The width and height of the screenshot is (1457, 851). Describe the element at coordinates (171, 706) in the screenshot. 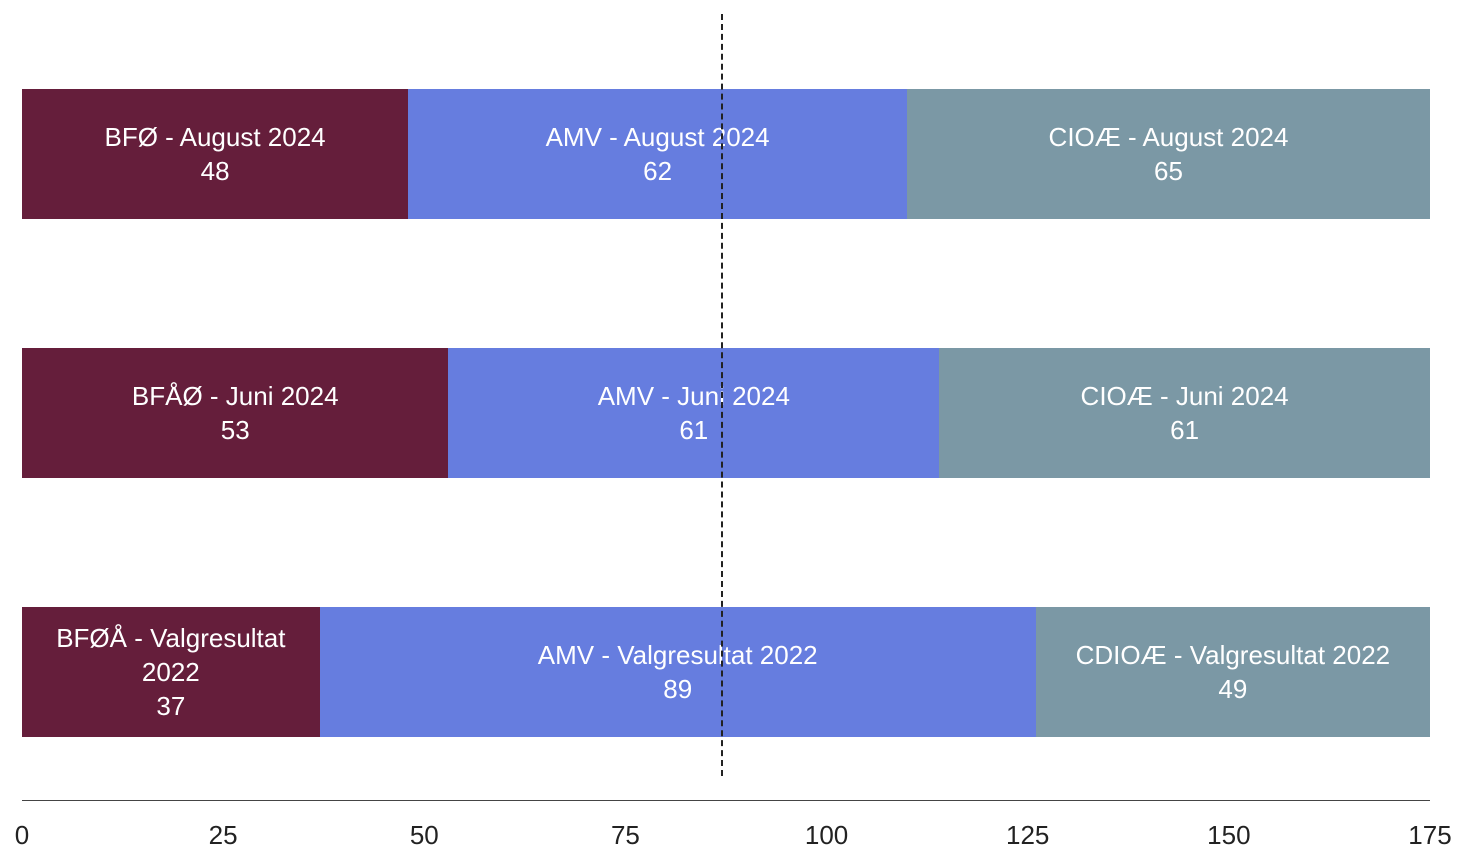

I see `data-label: 37` at that location.